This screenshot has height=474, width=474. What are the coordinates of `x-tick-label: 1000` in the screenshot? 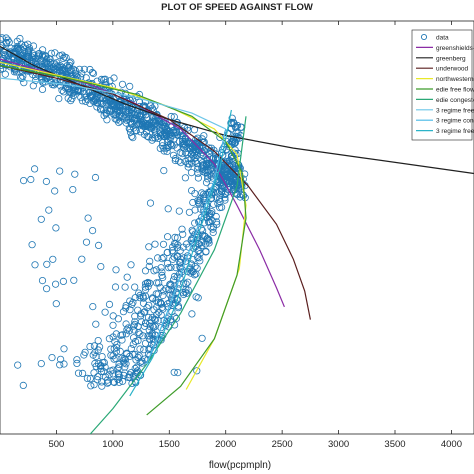 It's located at (112, 444).